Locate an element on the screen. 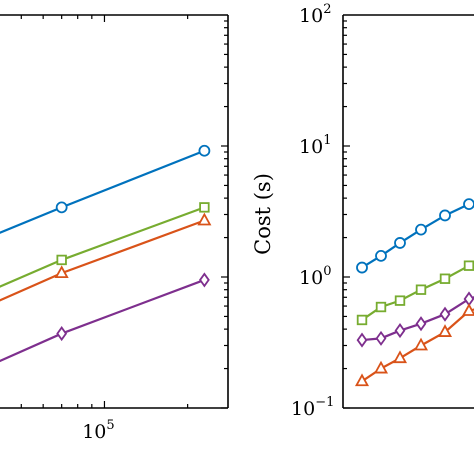 This screenshot has height=474, width=474. right-y-tick-label: 10⁻¹ is located at coordinates (312, 407).